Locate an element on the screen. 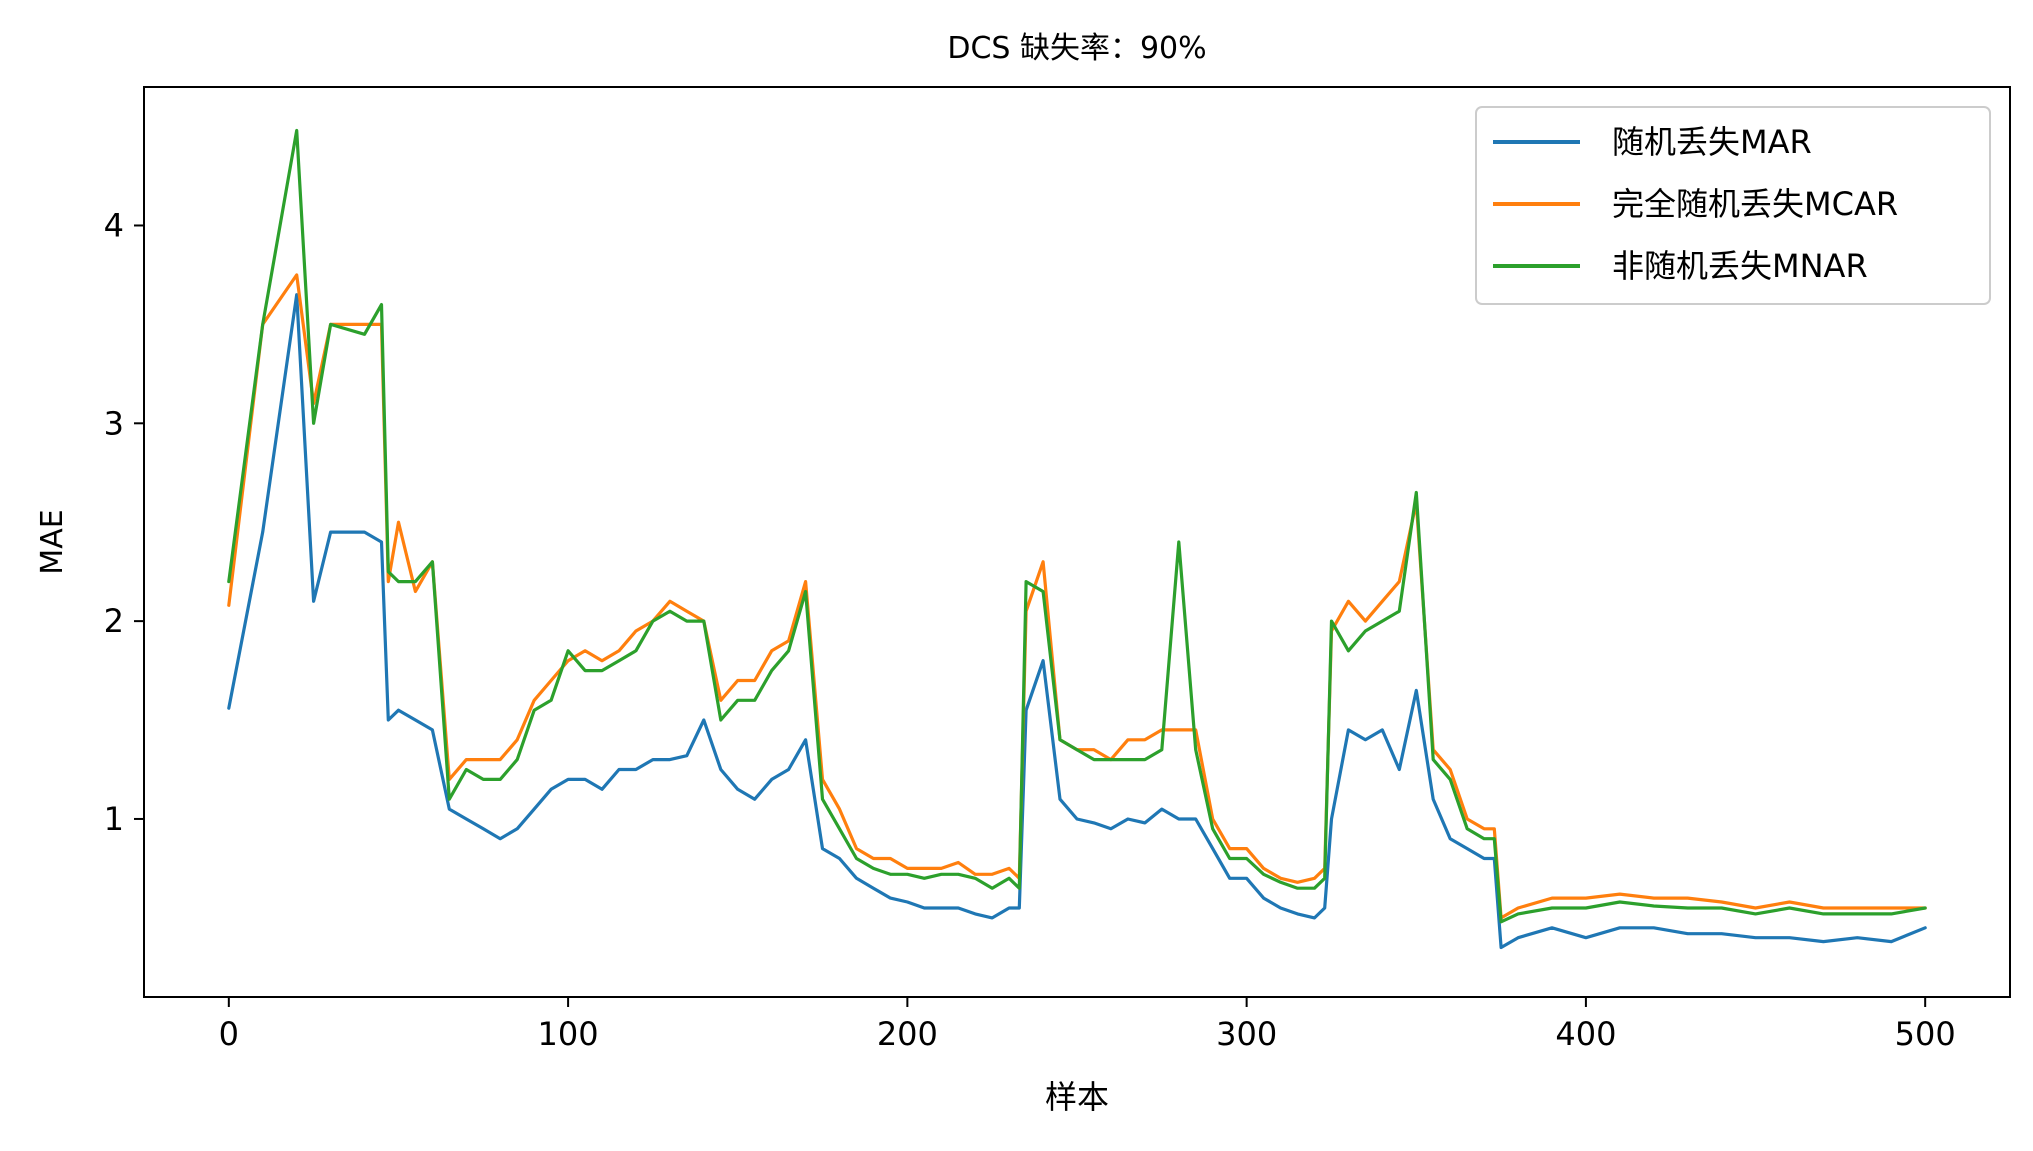 The image size is (2033, 1151). x-axis: 0 100 200 300 400 500 is located at coordinates (1087, 1025).